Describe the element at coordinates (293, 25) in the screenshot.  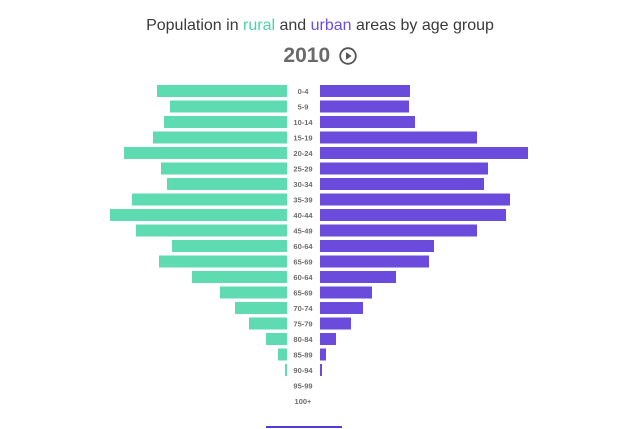
I see `title-middle: and` at that location.